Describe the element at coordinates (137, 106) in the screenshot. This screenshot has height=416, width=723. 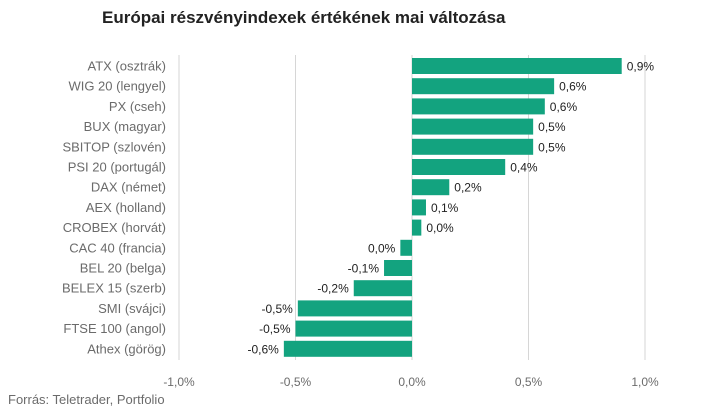
I see `category-label: PX (cseh)` at that location.